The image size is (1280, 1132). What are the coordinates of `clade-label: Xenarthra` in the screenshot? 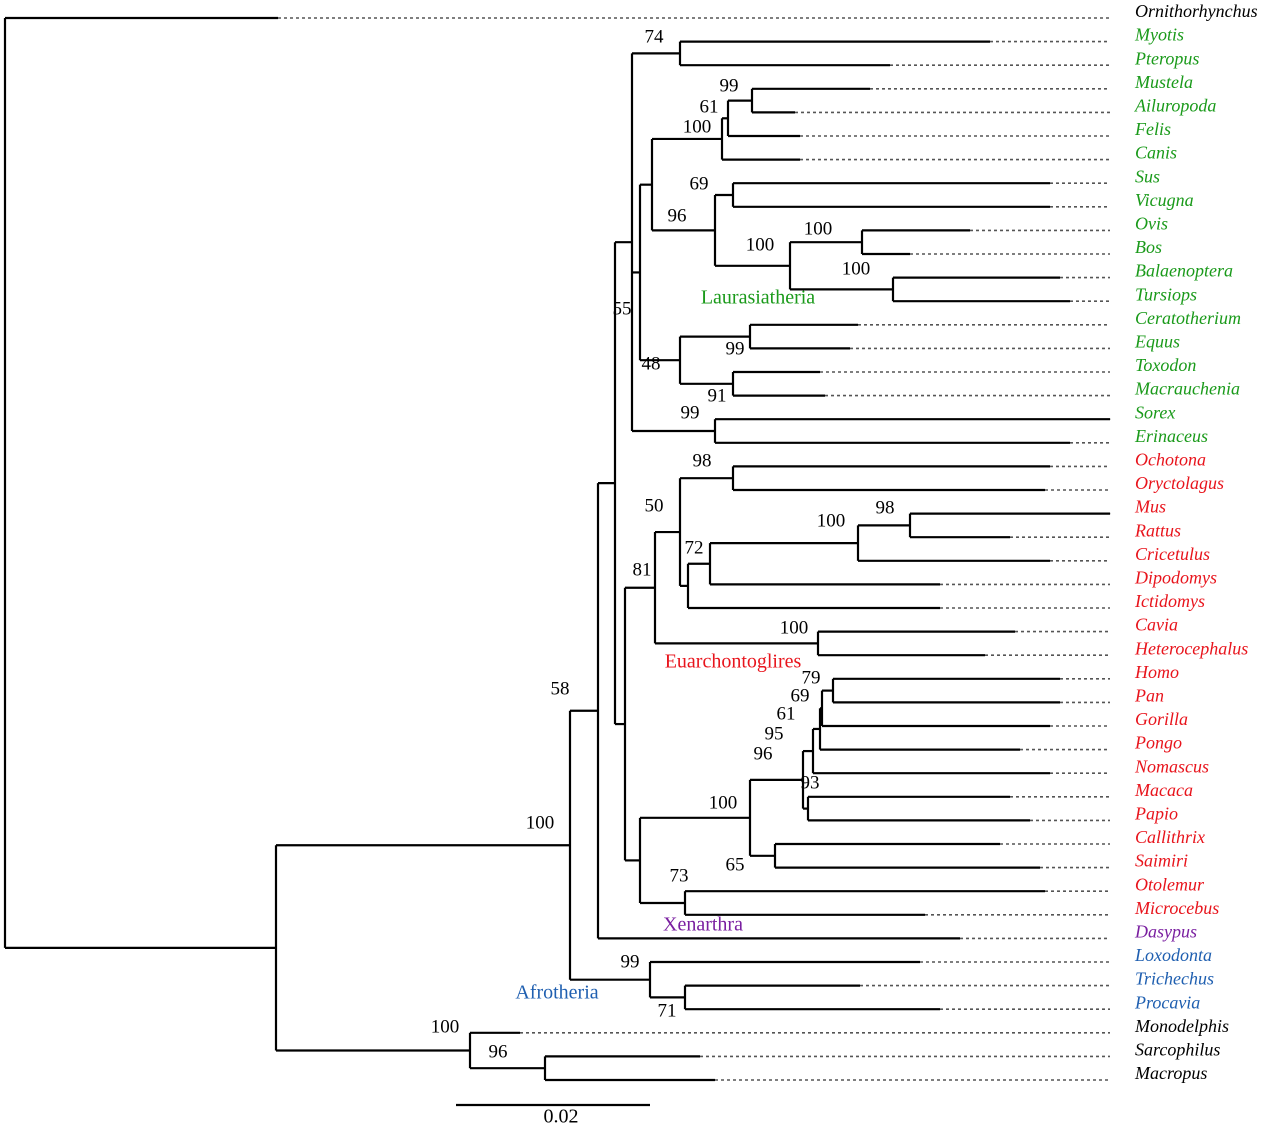 It's located at (703, 925).